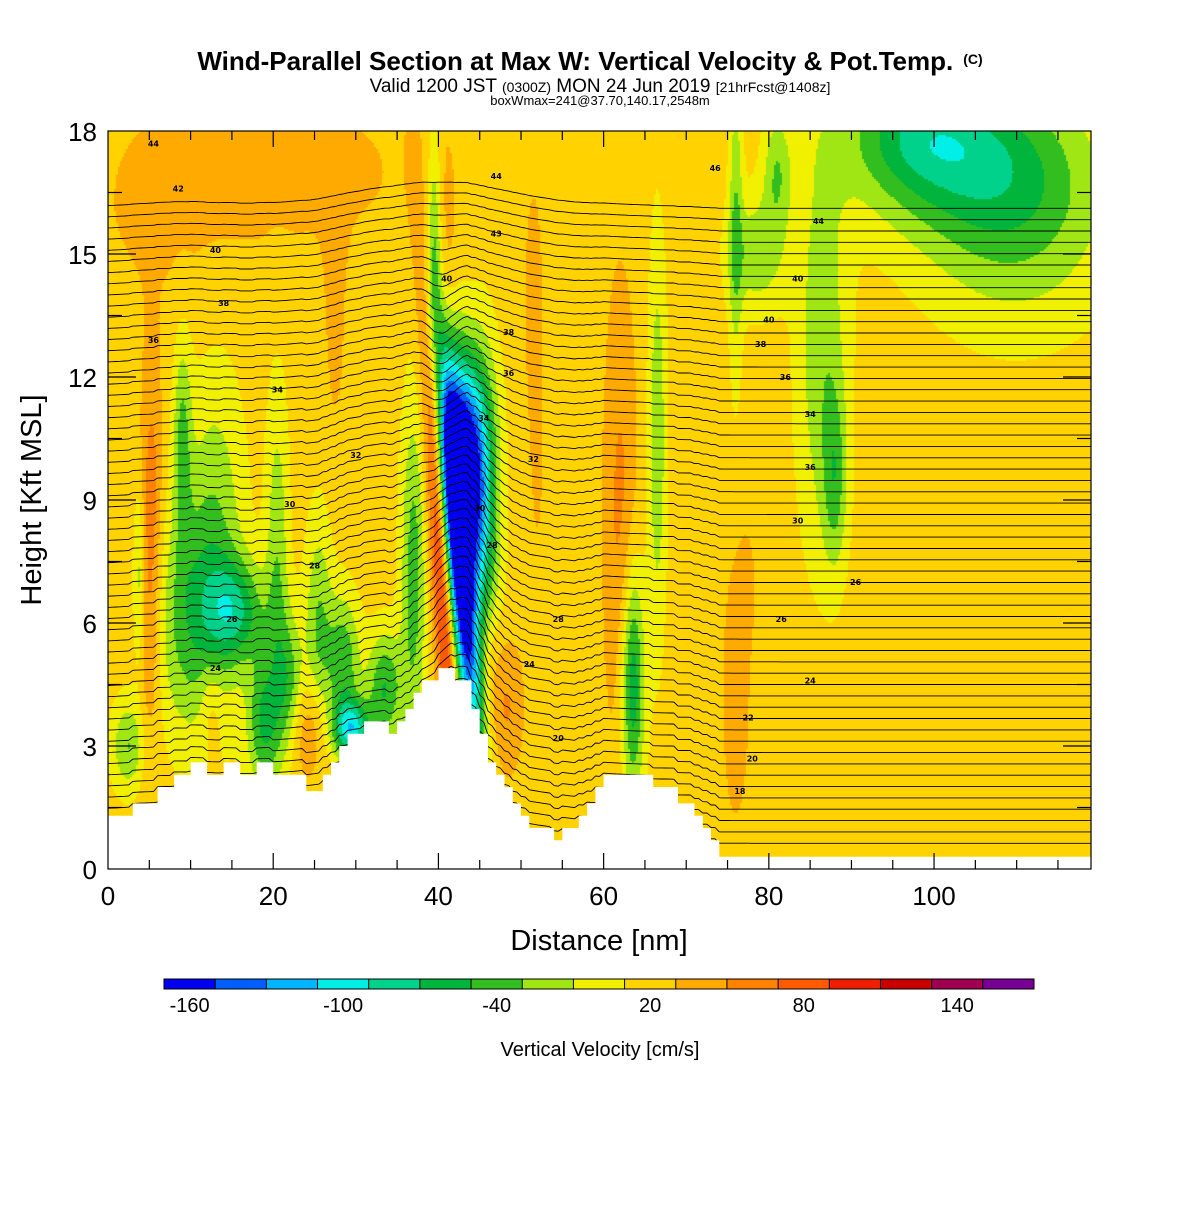  Describe the element at coordinates (533, 459) in the screenshot. I see `contour-label-group: 32` at that location.